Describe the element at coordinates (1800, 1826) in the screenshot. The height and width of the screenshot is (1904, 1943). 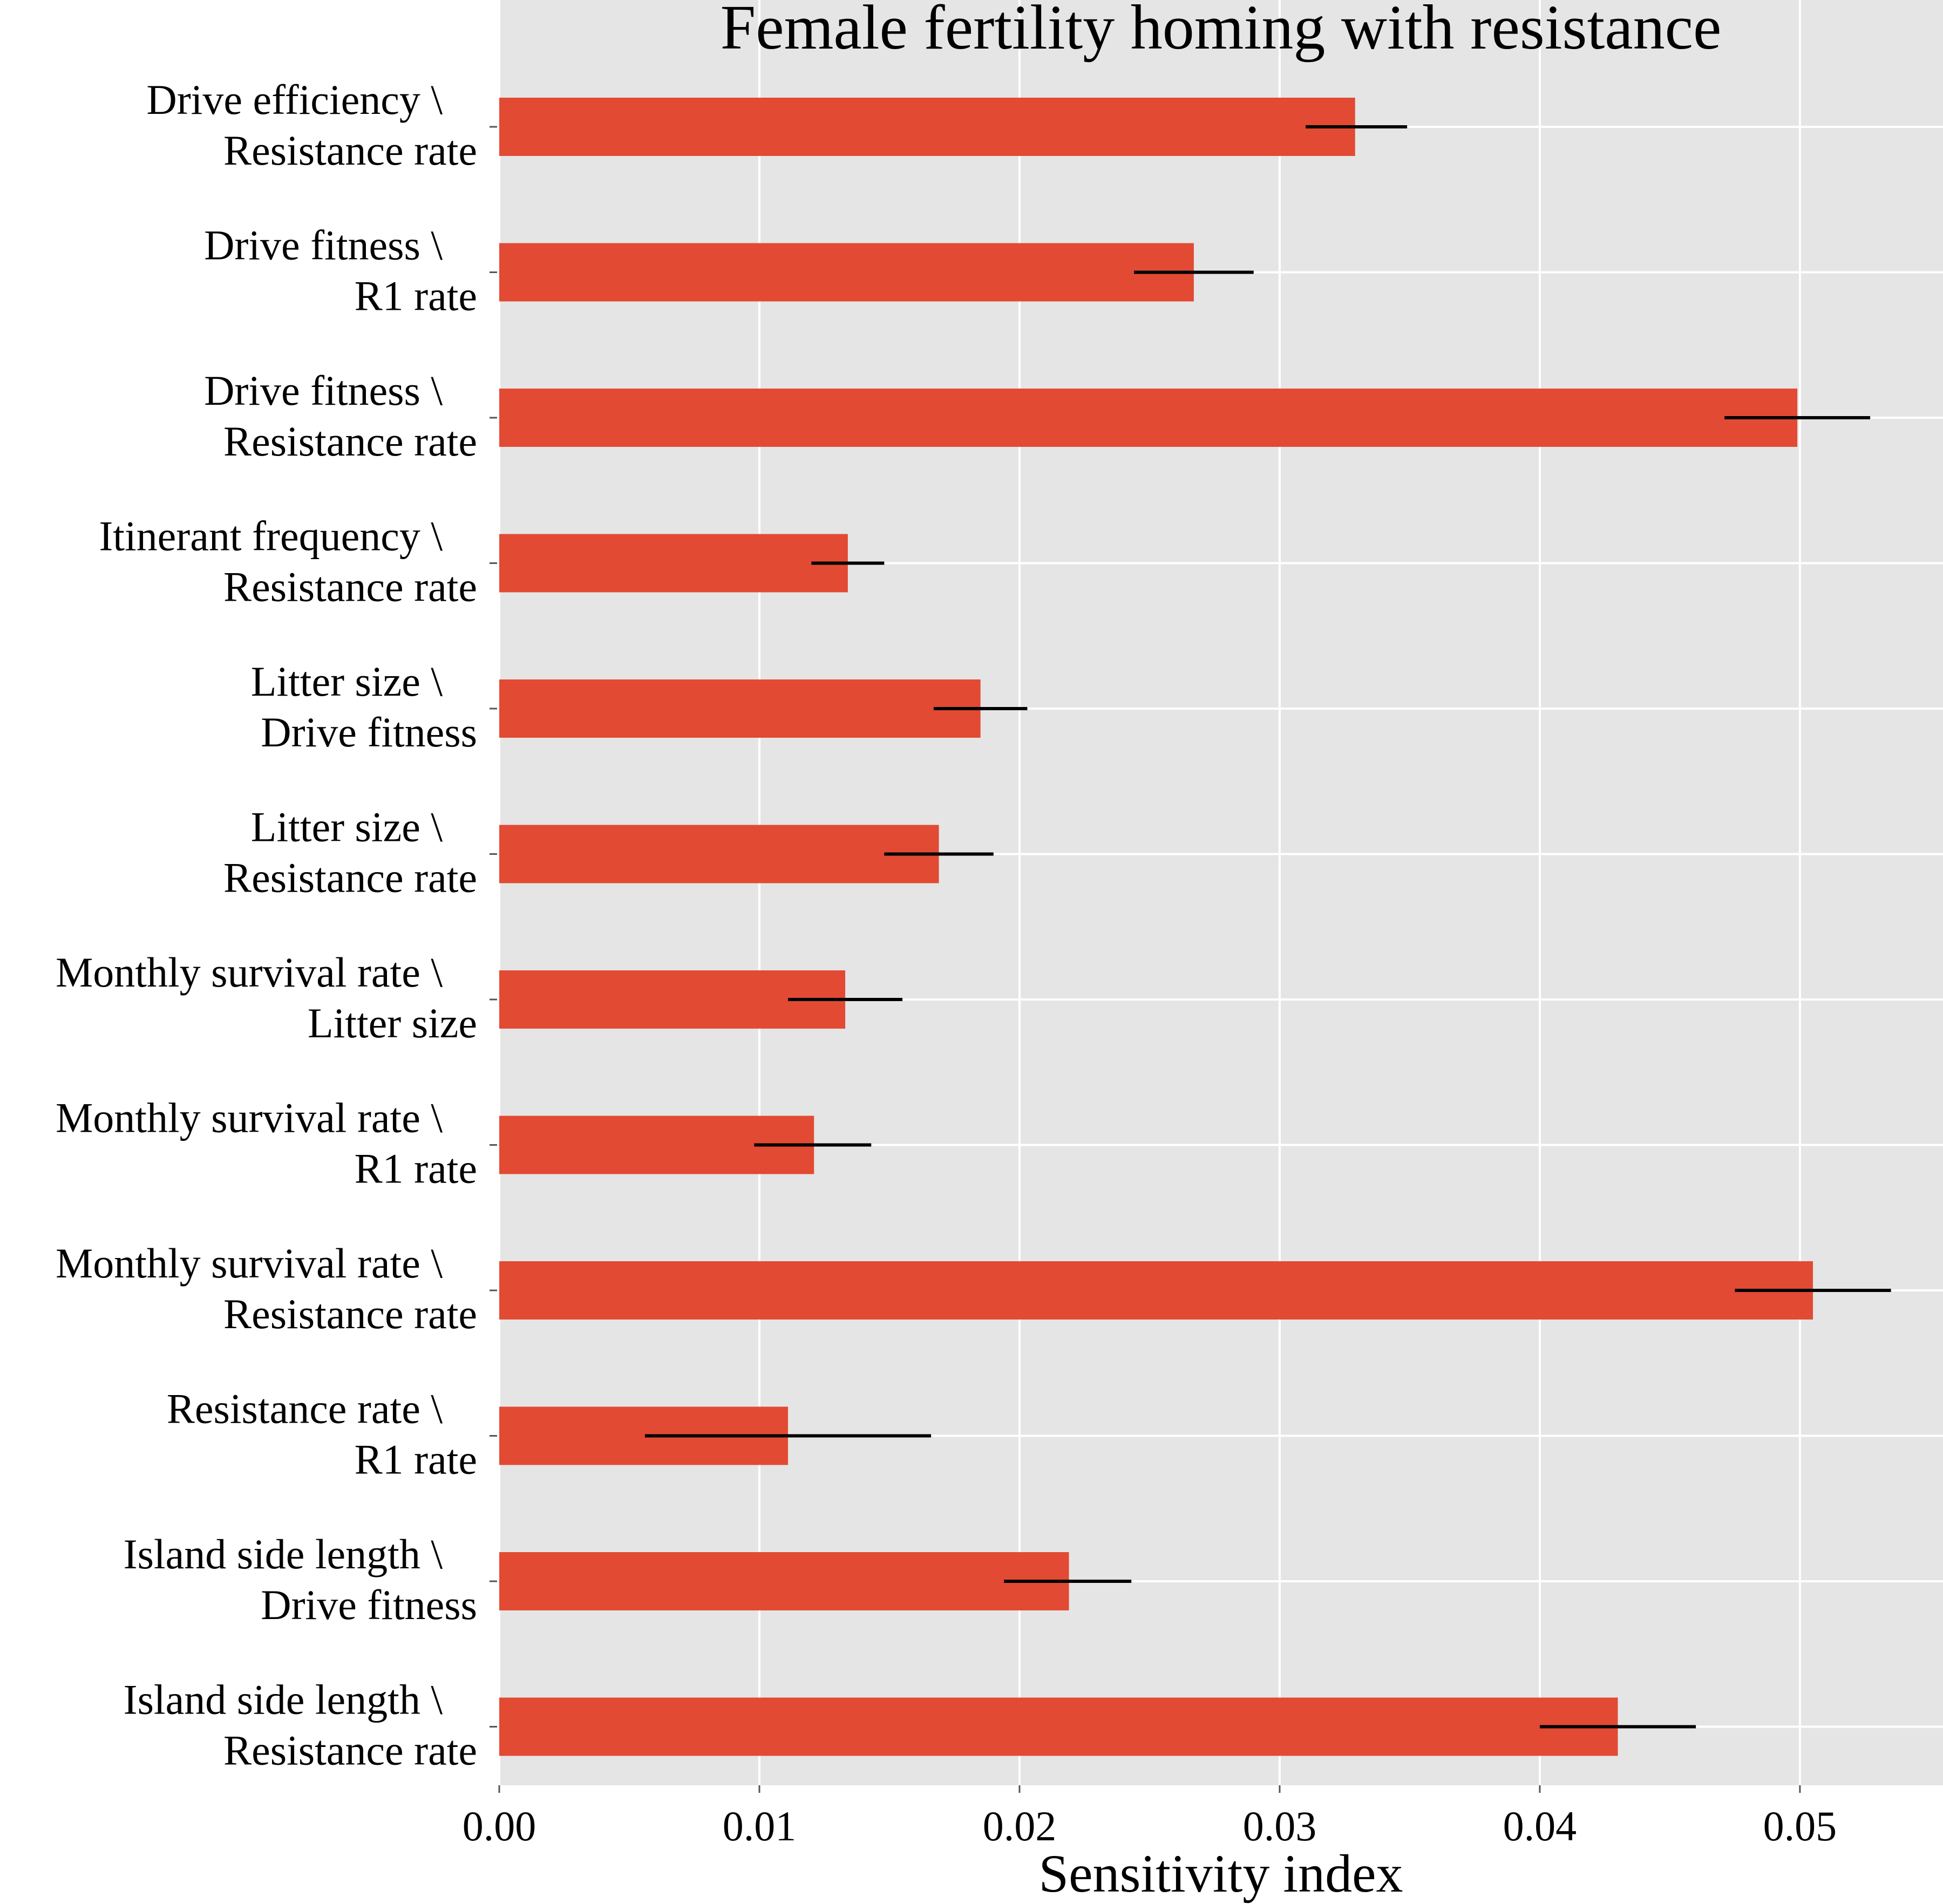
I see `x-tick-label: 0.05` at that location.